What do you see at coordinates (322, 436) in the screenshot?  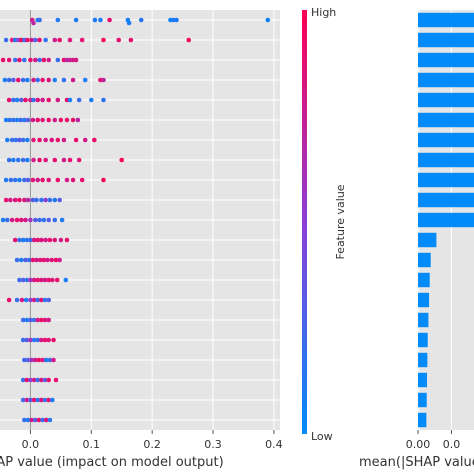 I see `colorbar-low-label: Low` at bounding box center [322, 436].